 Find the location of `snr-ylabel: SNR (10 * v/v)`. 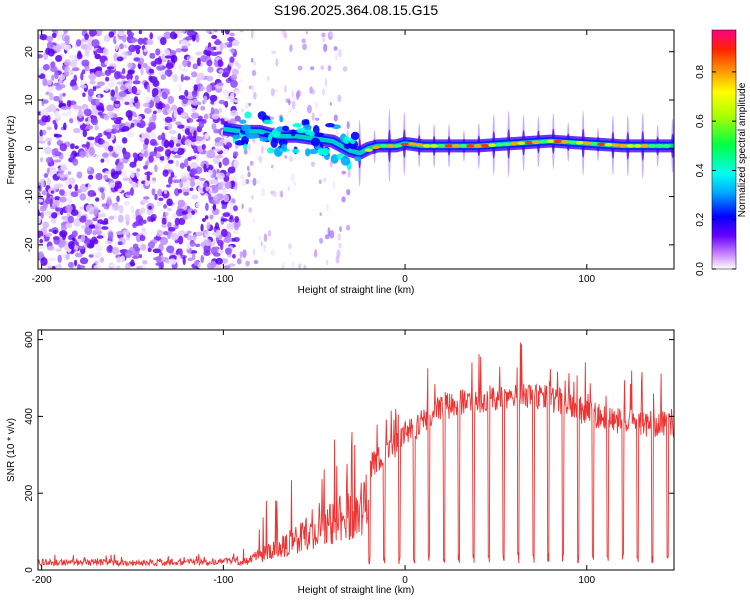

snr-ylabel: SNR (10 * v/v) is located at coordinates (11, 450).